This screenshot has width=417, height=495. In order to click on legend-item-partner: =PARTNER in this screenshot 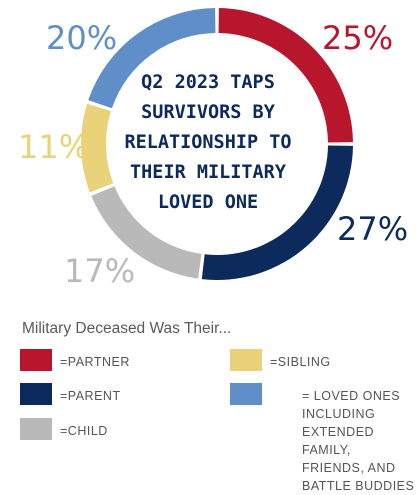, I will do `click(75, 360)`.